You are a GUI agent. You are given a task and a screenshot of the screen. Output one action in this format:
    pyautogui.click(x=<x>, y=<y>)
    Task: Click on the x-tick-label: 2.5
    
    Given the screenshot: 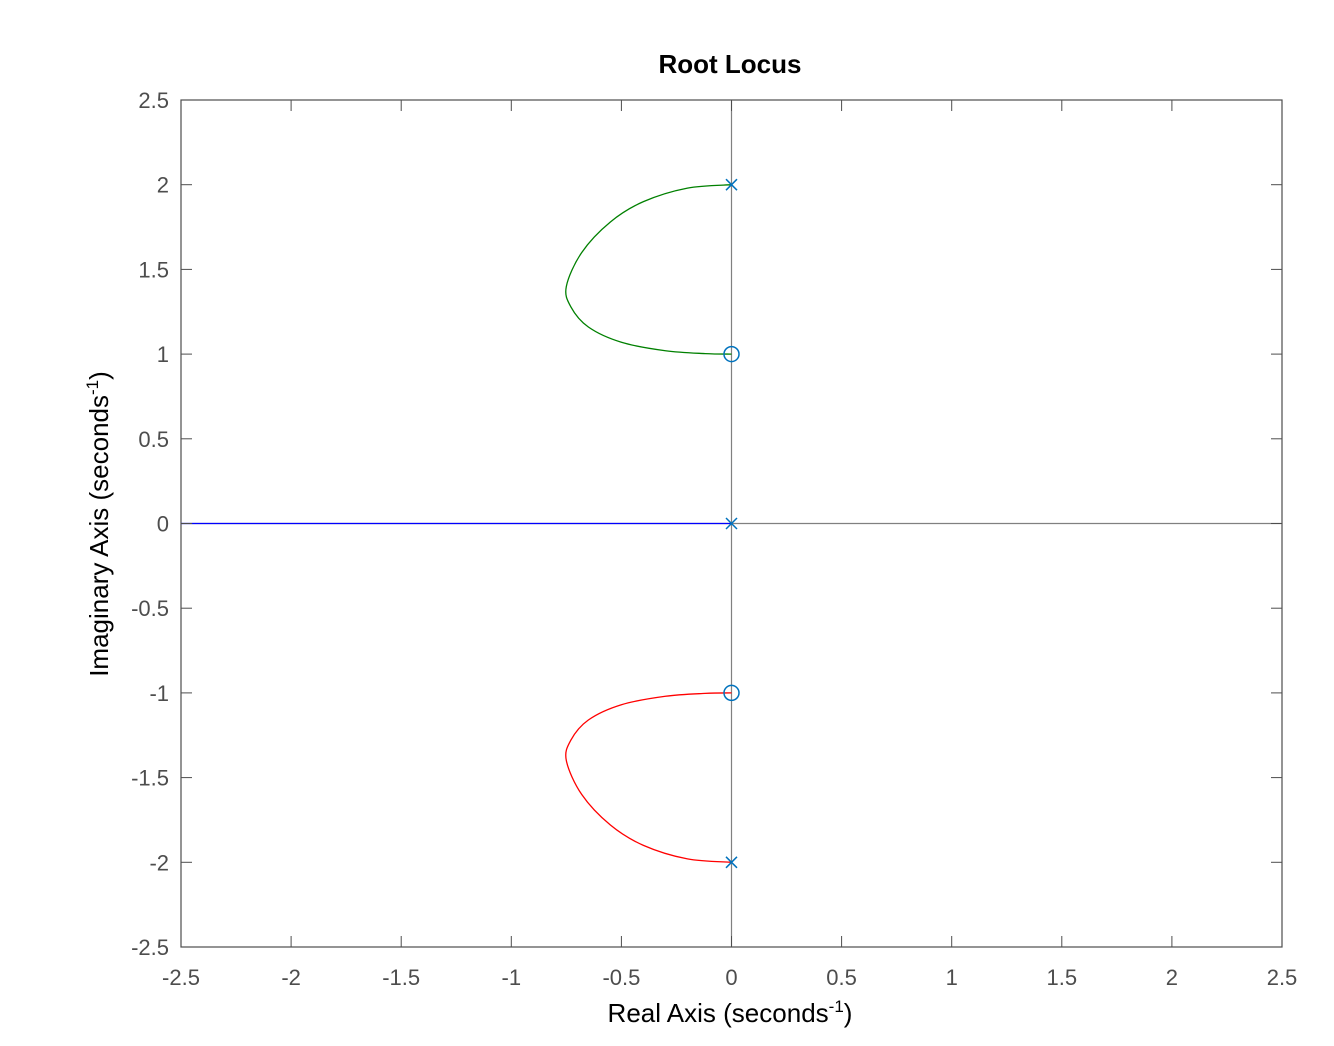 What is the action you would take?
    pyautogui.click(x=1282, y=977)
    